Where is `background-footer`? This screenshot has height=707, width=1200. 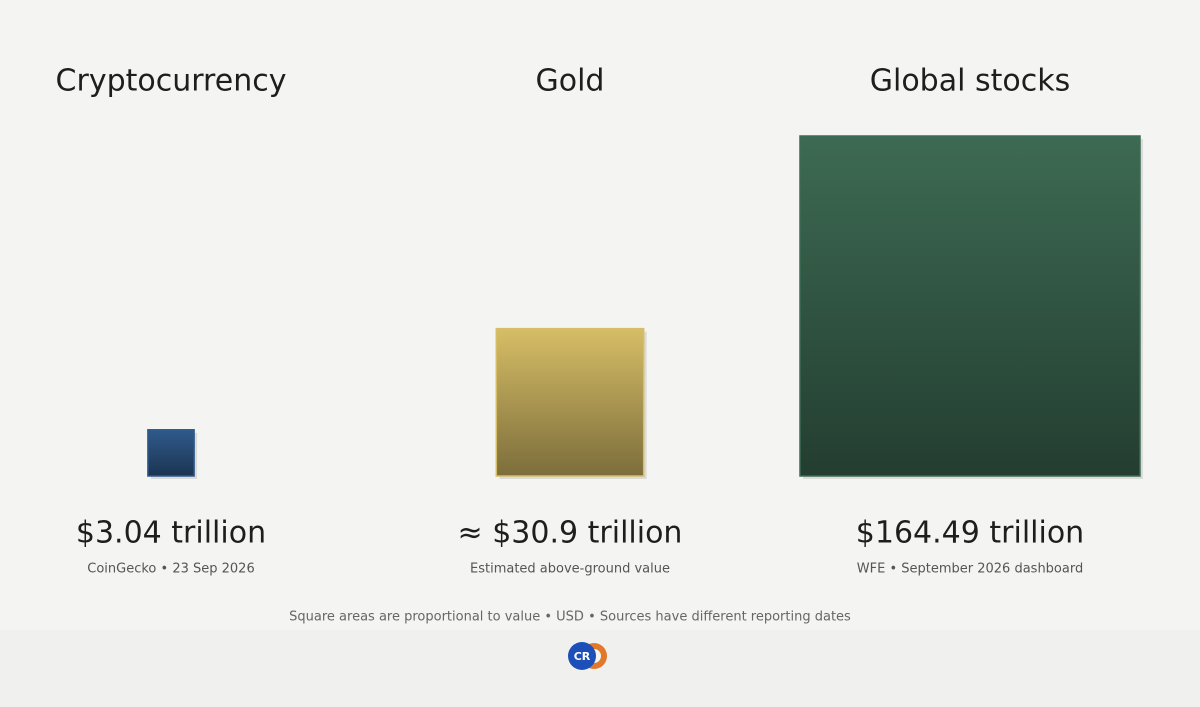 background-footer is located at coordinates (600, 668).